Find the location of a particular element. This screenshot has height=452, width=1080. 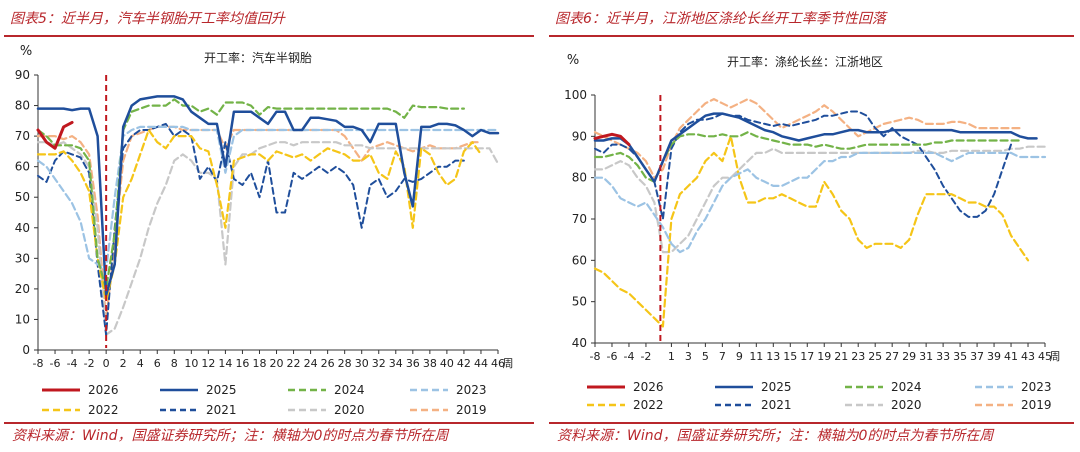

chart-title: 开工率：汽车半钢胎 is located at coordinates (258, 57).